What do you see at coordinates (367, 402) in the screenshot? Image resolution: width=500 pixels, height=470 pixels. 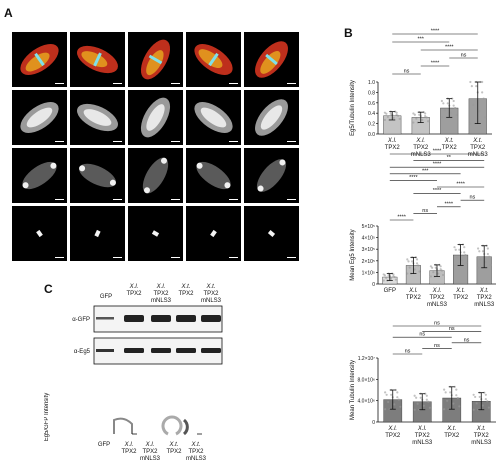 I see `y-tick-label: 4.0×10⁶` at bounding box center [367, 402].